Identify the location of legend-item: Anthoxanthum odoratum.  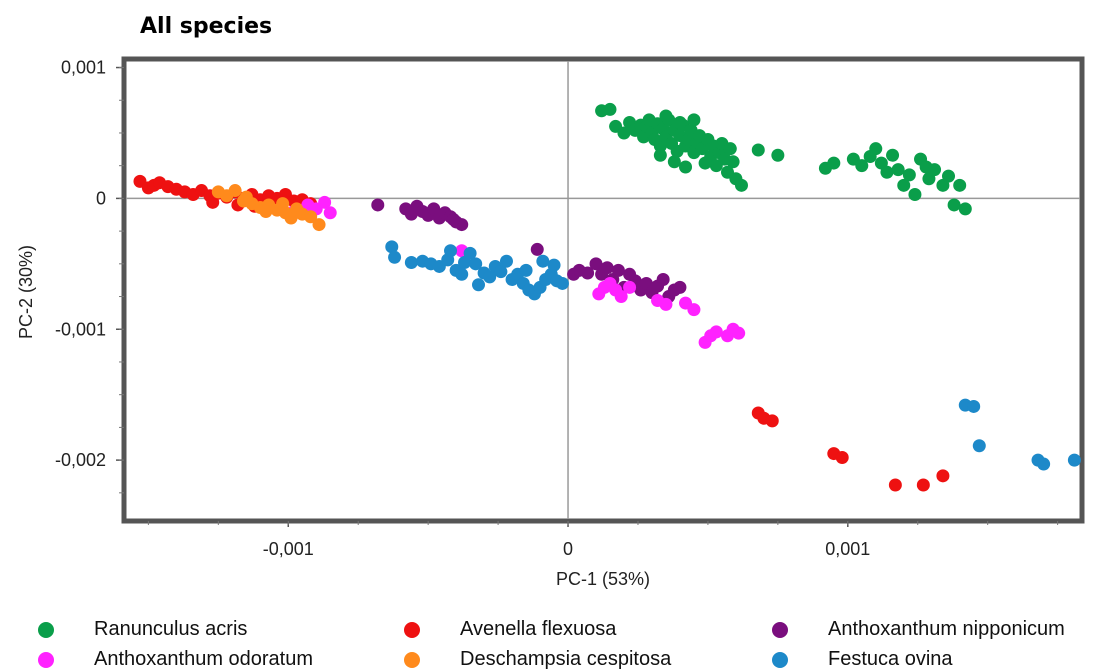
(175, 659).